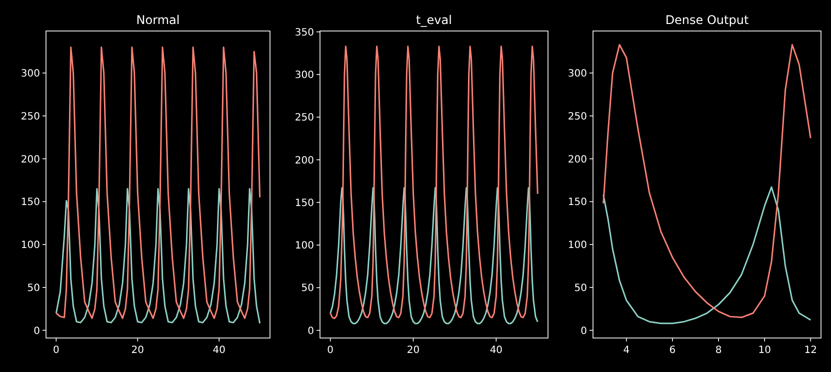  What do you see at coordinates (434, 20) in the screenshot?
I see `chart-title: t_eval` at bounding box center [434, 20].